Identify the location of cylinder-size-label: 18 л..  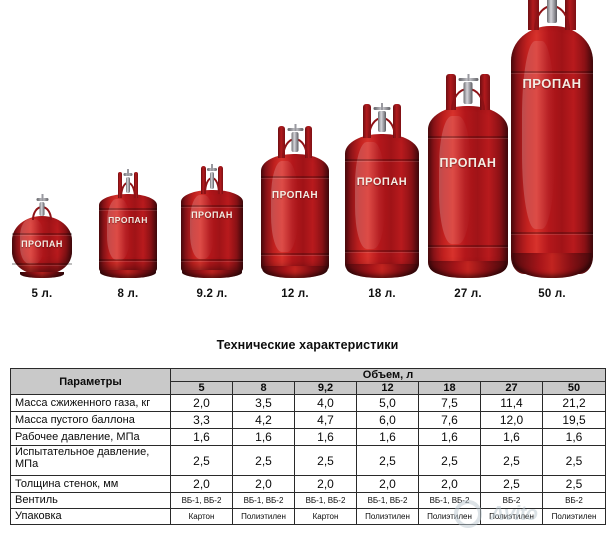
(382, 294).